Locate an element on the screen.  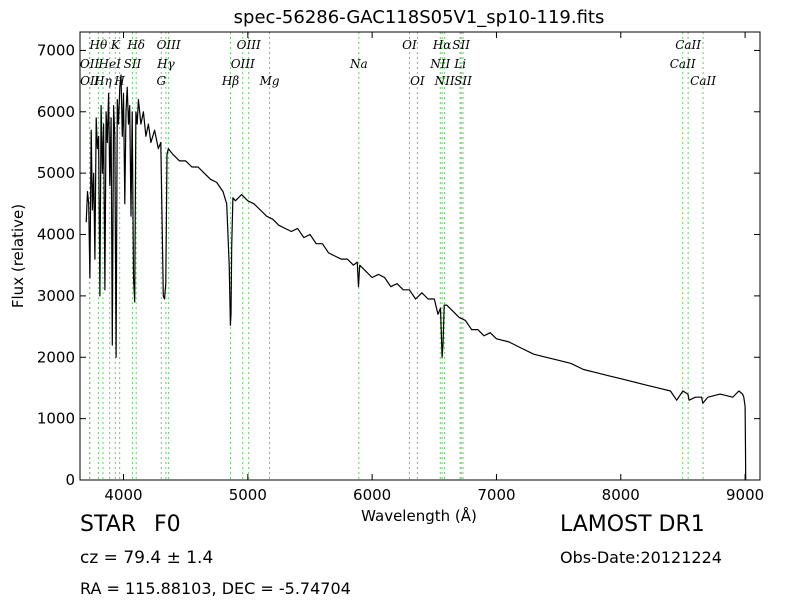
marker-label-17: OI is located at coordinates (409, 45).